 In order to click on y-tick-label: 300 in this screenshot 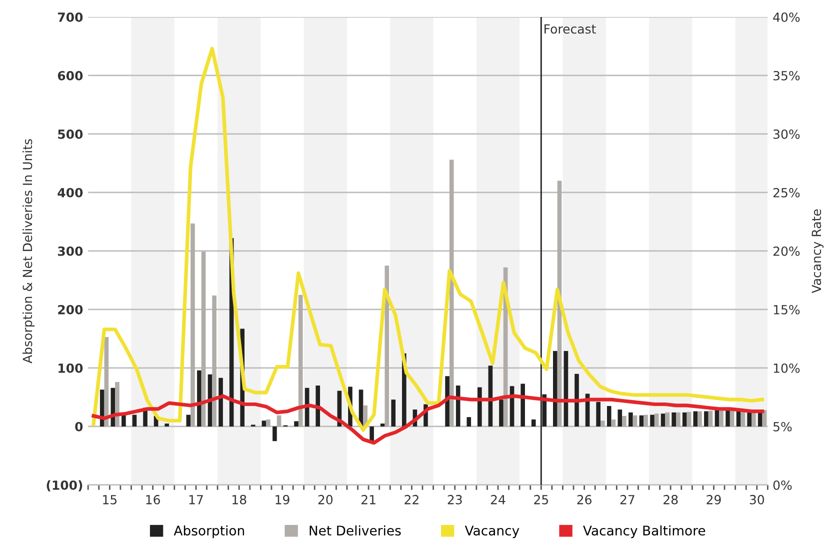, I will do `click(70, 251)`.